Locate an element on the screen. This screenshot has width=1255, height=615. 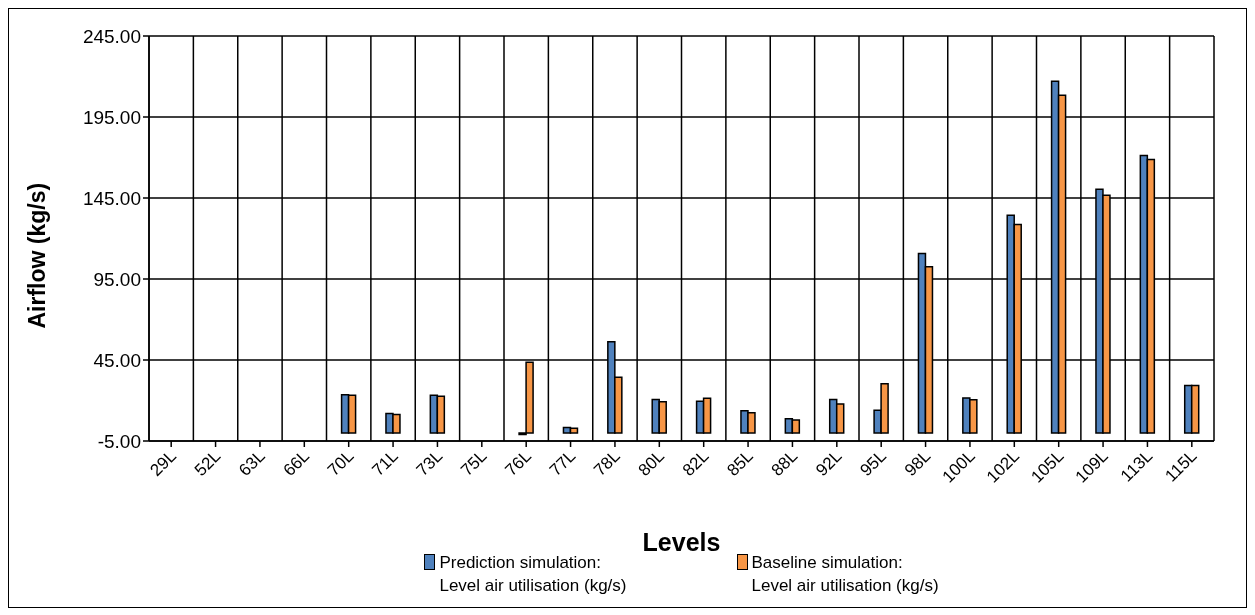
x-tick-label: 88L is located at coordinates (784, 463).